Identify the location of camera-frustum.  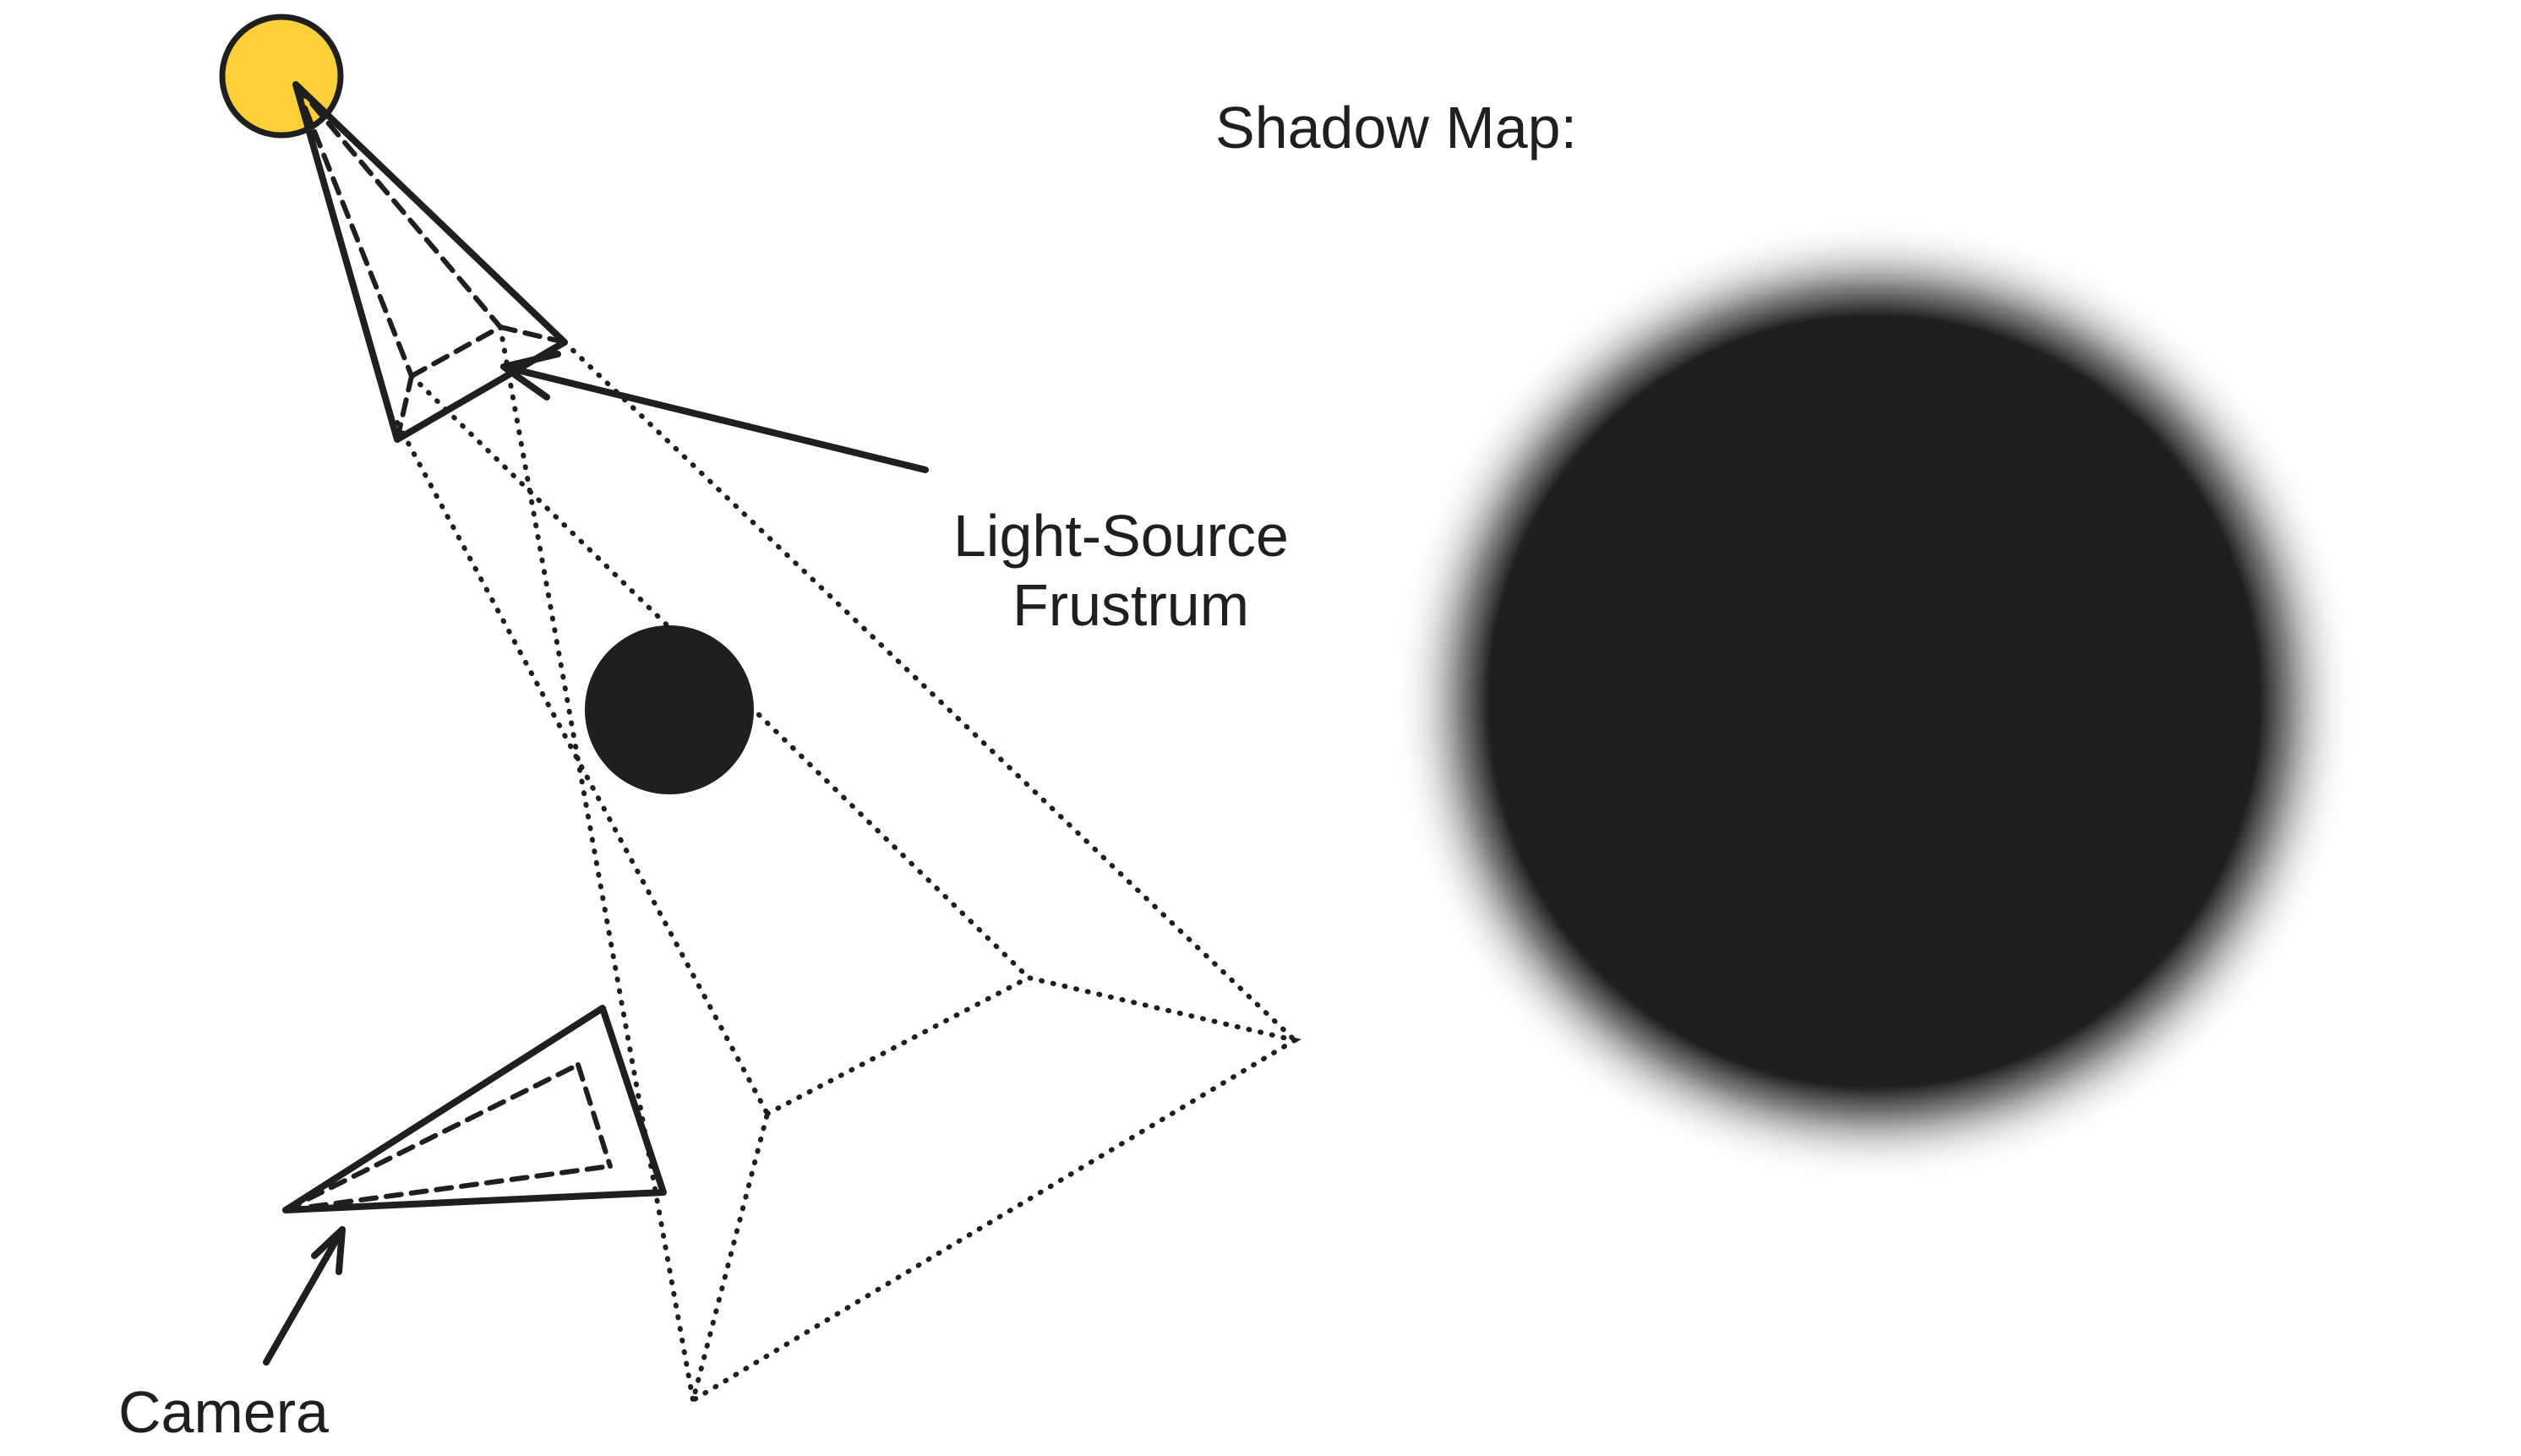
(474, 1109).